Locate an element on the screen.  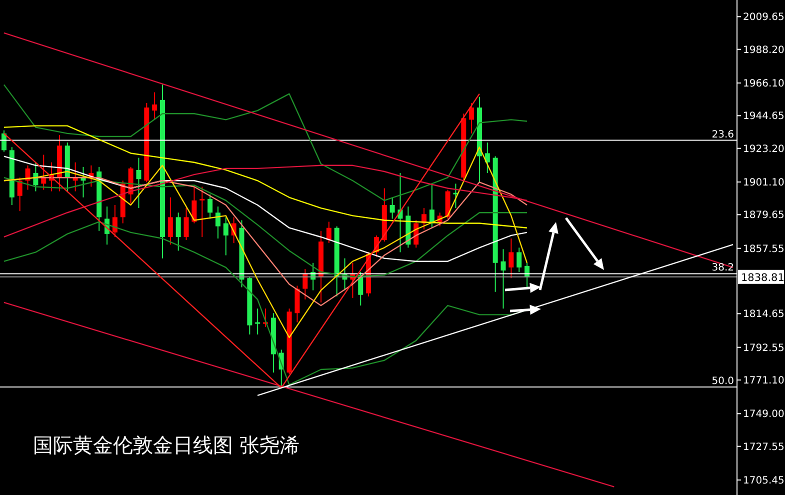
y-tick-label: 1771.10 is located at coordinates (763, 381).